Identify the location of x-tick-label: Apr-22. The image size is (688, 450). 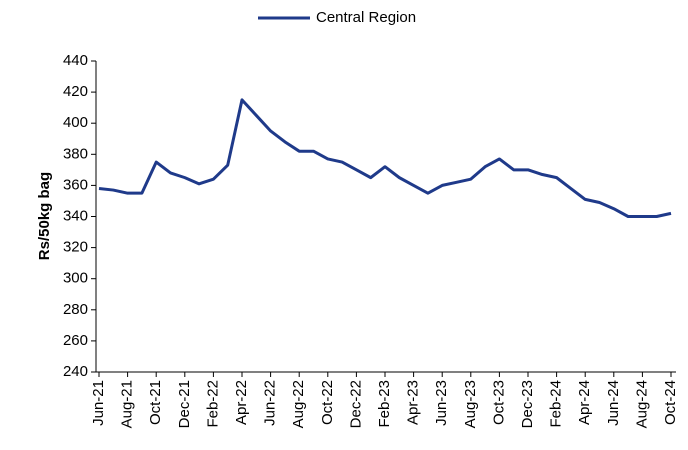
(241, 402).